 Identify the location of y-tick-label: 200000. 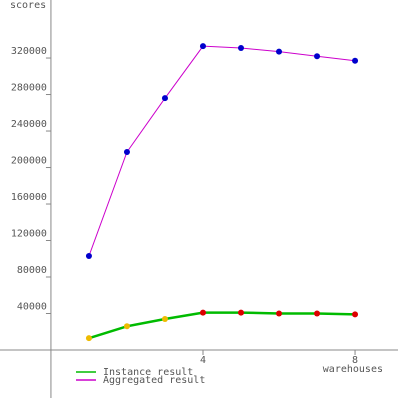
(29, 161).